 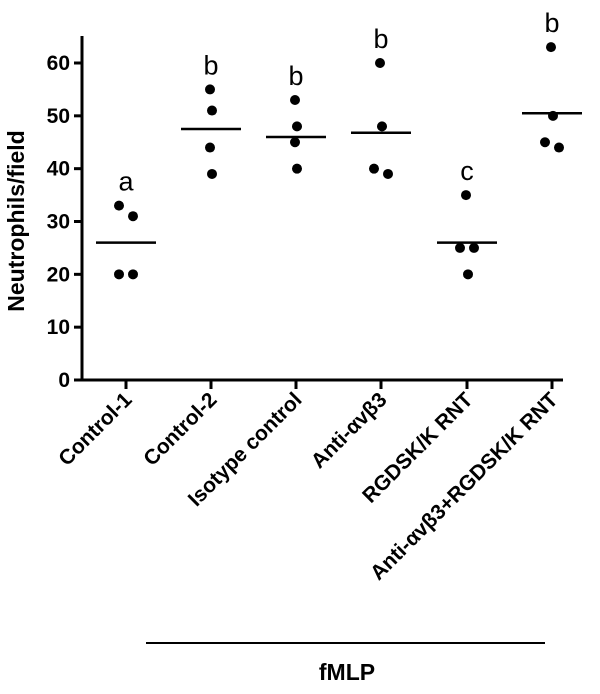 I want to click on y-axis-label: Neutrophils/field, so click(x=16, y=220).